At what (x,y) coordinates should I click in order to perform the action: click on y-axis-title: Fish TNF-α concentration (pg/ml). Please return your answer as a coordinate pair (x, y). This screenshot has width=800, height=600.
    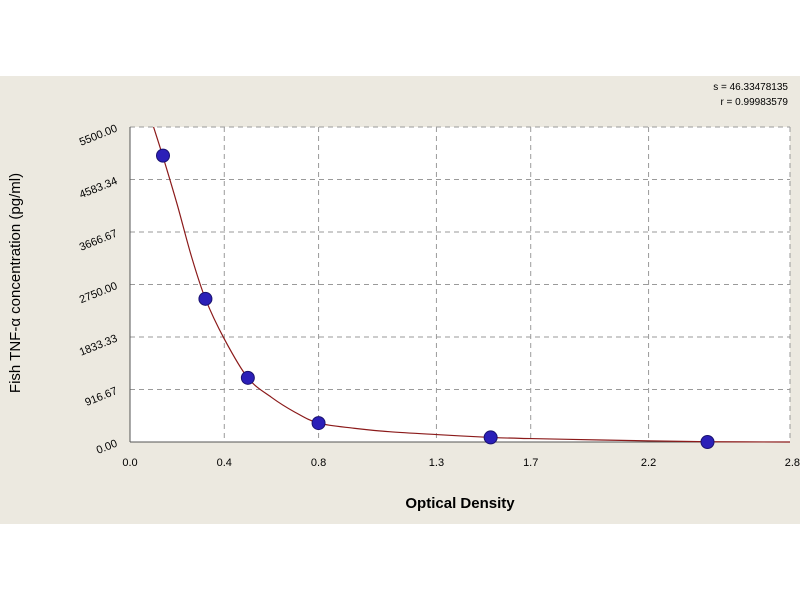
    Looking at the image, I should click on (15, 283).